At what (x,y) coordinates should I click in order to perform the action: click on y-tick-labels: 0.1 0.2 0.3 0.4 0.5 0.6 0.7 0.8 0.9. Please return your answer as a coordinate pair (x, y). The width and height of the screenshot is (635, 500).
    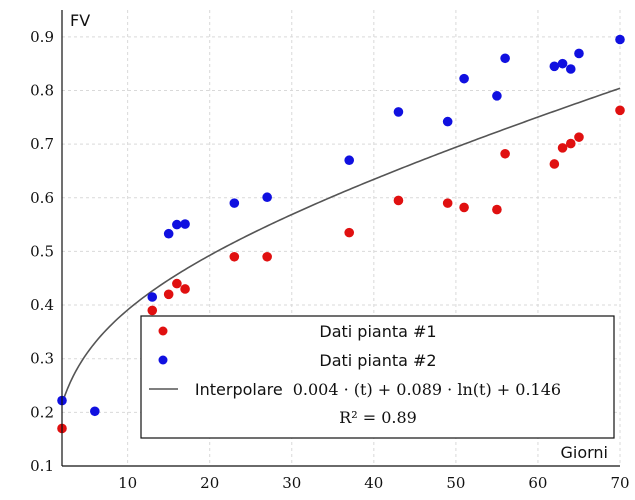
    Looking at the image, I should click on (42, 251).